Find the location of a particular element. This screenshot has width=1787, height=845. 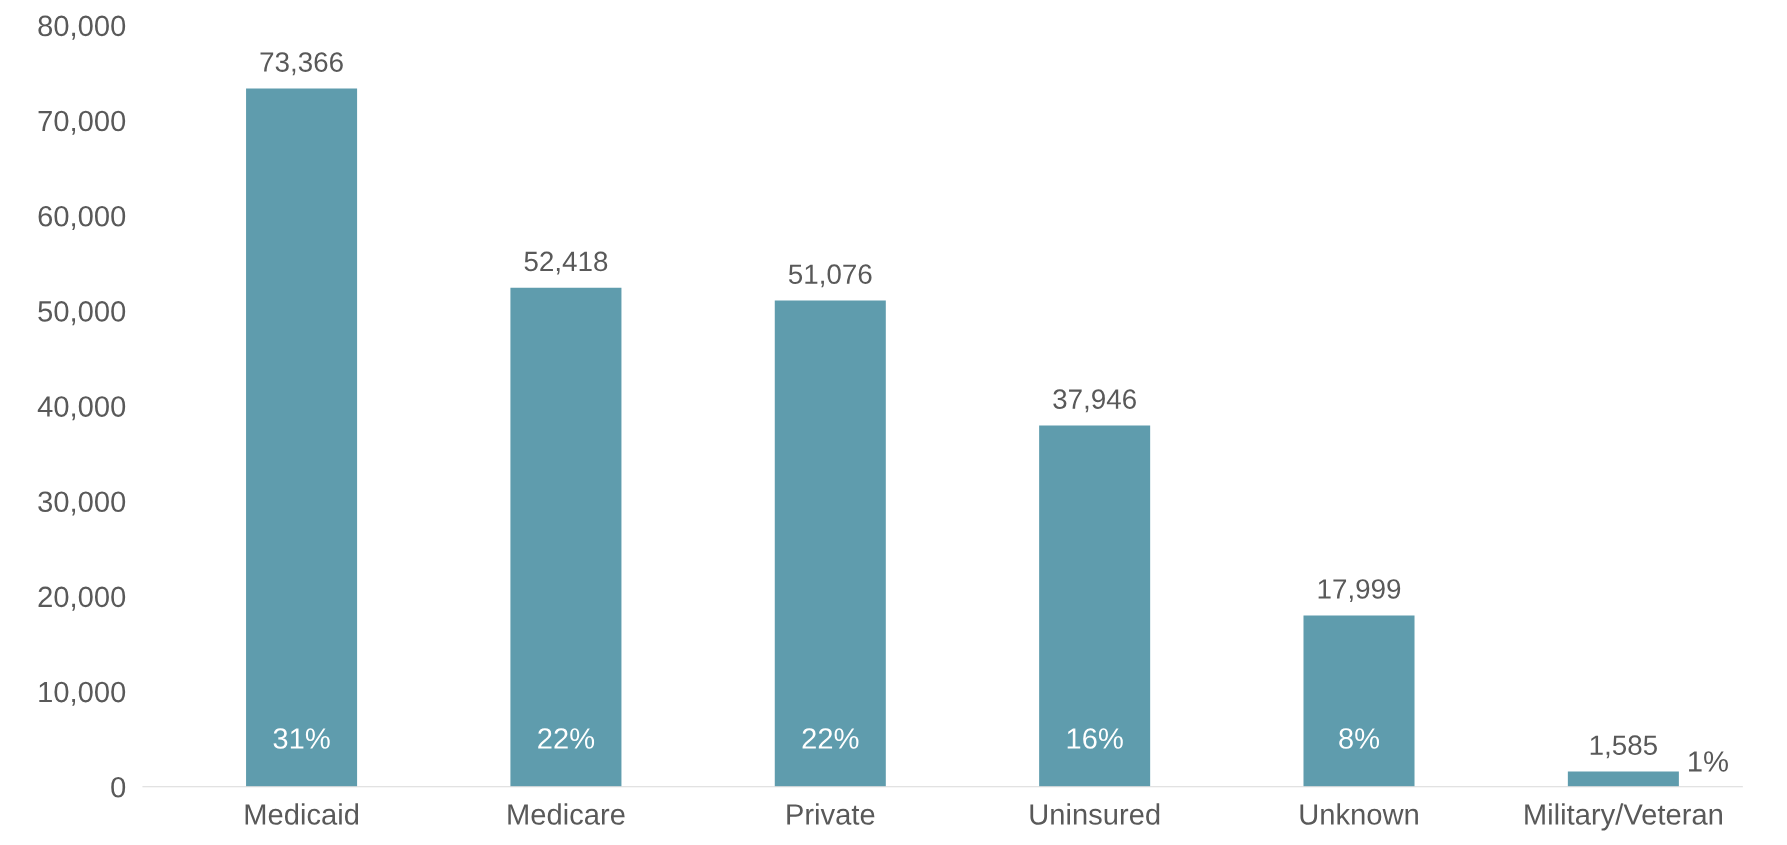

data-label: 73,366 is located at coordinates (301, 64).